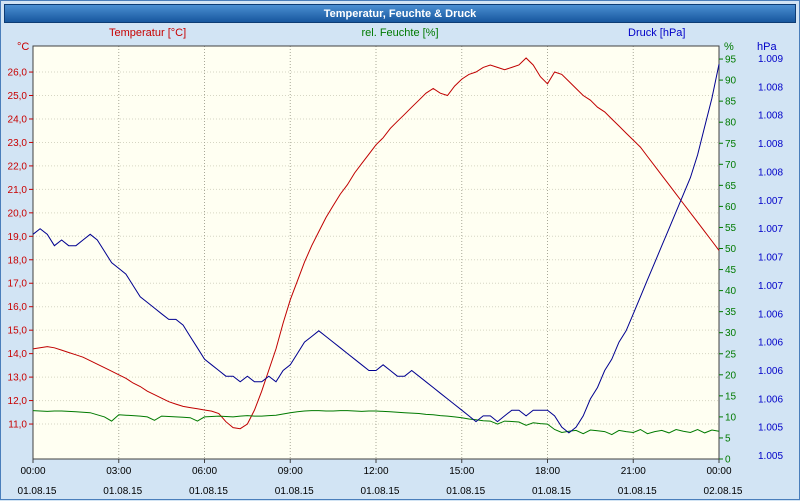 This screenshot has width=800, height=501. I want to click on x-tick-time-label: 15:00, so click(461, 471).